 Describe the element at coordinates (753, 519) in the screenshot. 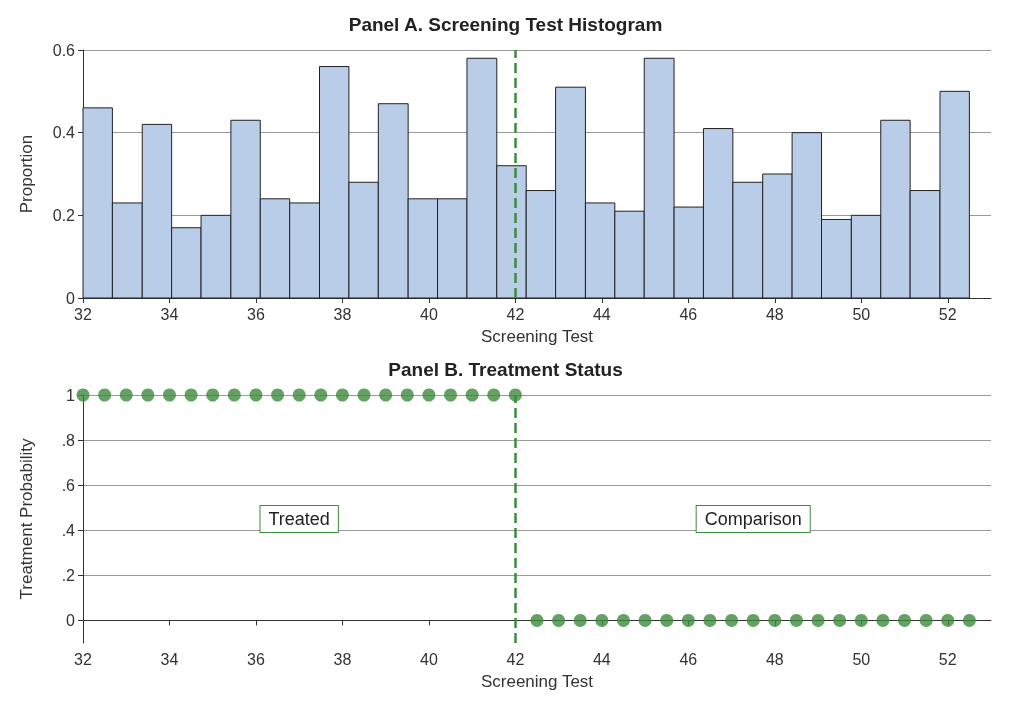

I see `annotation: Comparison` at that location.